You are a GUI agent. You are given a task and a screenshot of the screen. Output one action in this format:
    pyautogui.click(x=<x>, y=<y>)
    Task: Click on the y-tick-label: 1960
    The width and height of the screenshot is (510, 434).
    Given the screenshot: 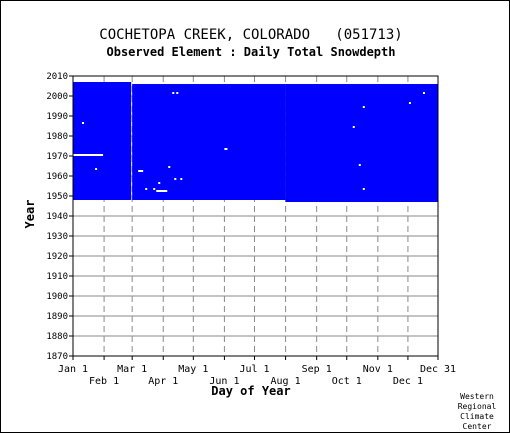 What is the action you would take?
    pyautogui.click(x=57, y=177)
    